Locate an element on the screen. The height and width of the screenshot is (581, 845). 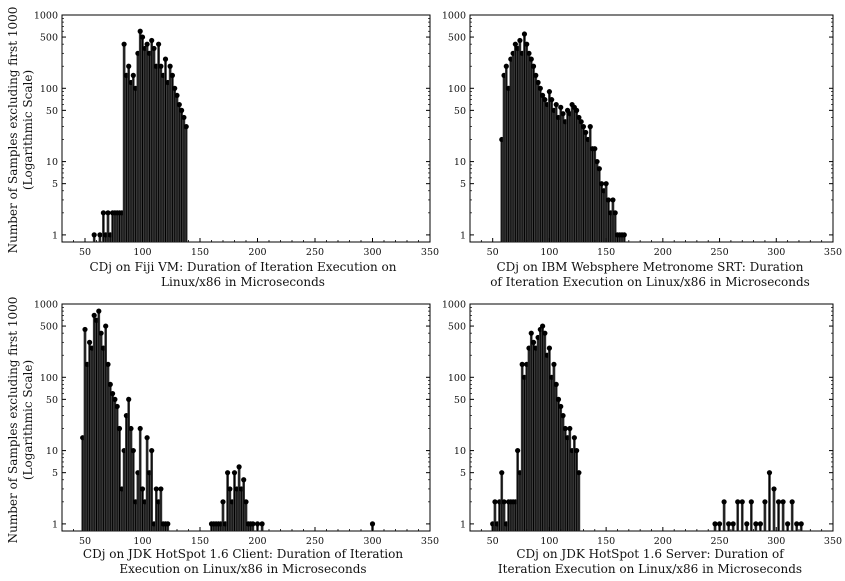
y-axis-title-bottom-line2: (Logarithmic Scale) is located at coordinates (28, 420).